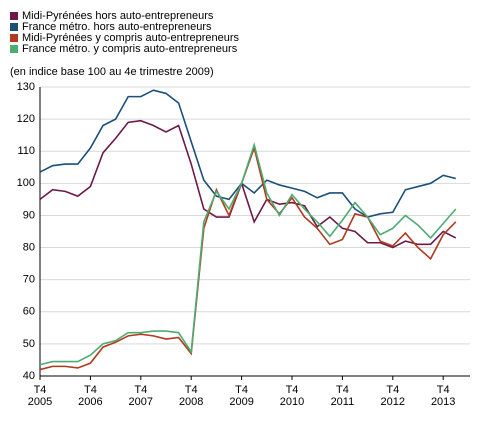 This screenshot has height=430, width=480. What do you see at coordinates (26, 119) in the screenshot?
I see `y-tick-label: 120` at bounding box center [26, 119].